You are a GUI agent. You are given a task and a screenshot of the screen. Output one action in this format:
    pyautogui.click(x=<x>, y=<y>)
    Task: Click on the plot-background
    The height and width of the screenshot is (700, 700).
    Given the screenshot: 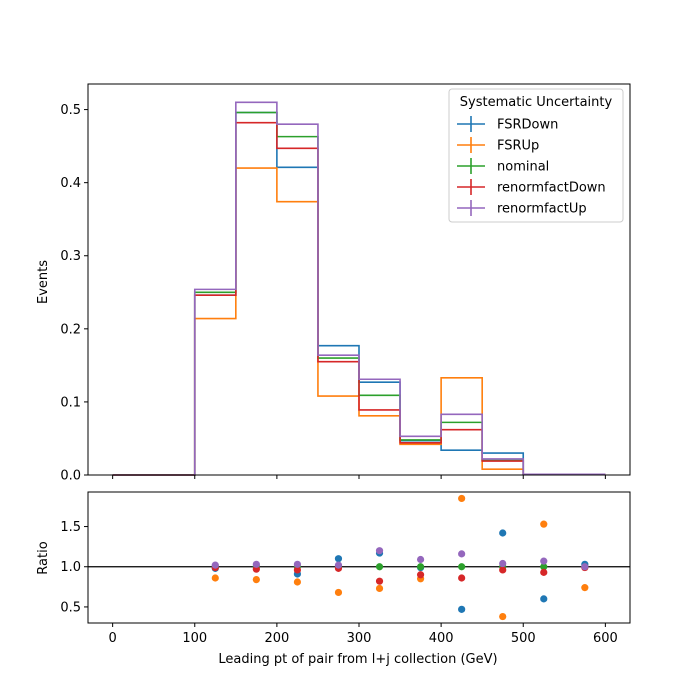 What is the action you would take?
    pyautogui.click(x=359, y=557)
    